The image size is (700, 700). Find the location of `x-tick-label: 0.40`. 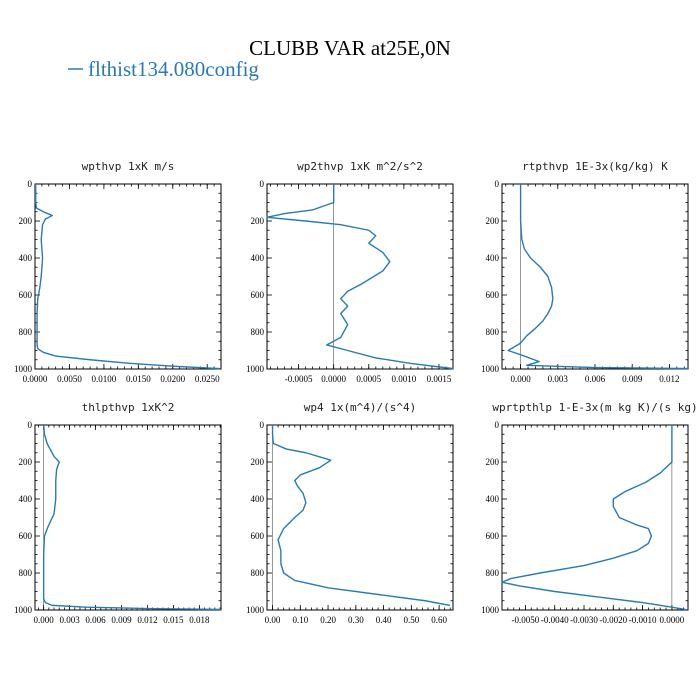

x-tick-label: 0.40 is located at coordinates (384, 620).